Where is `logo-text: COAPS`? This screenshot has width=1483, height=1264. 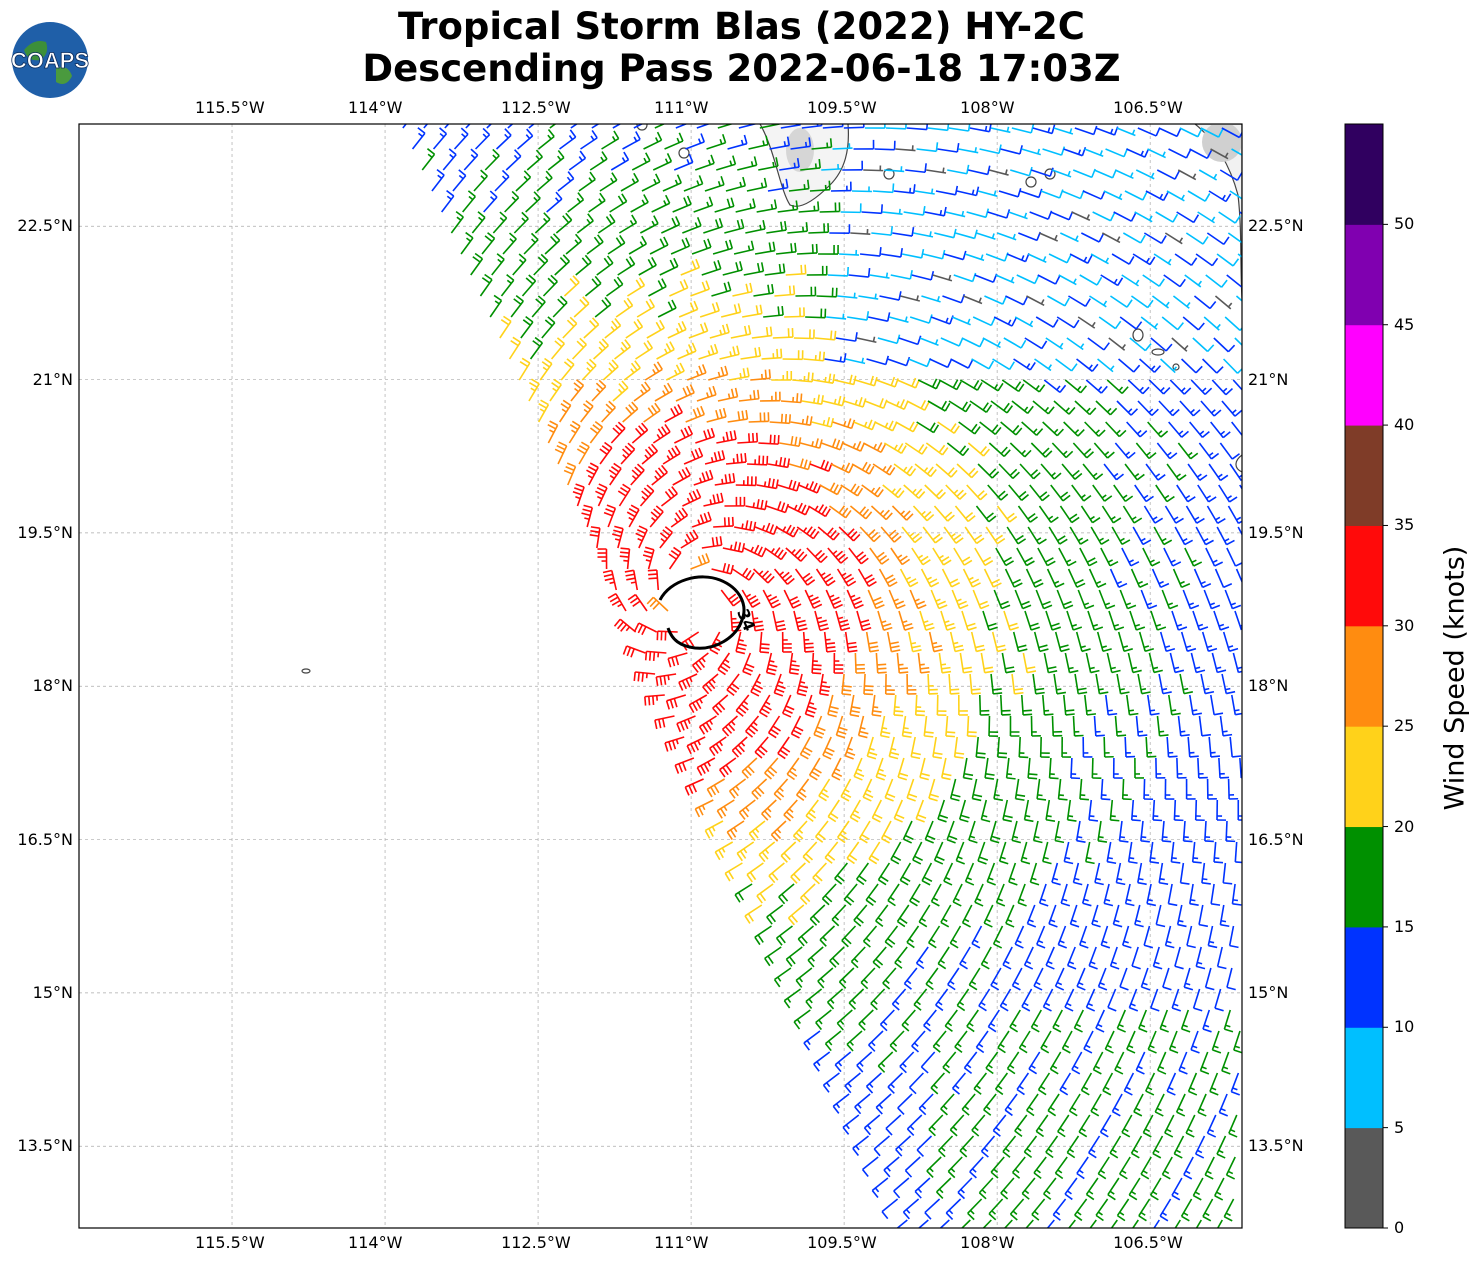
logo-text: COAPS is located at coordinates (50, 60).